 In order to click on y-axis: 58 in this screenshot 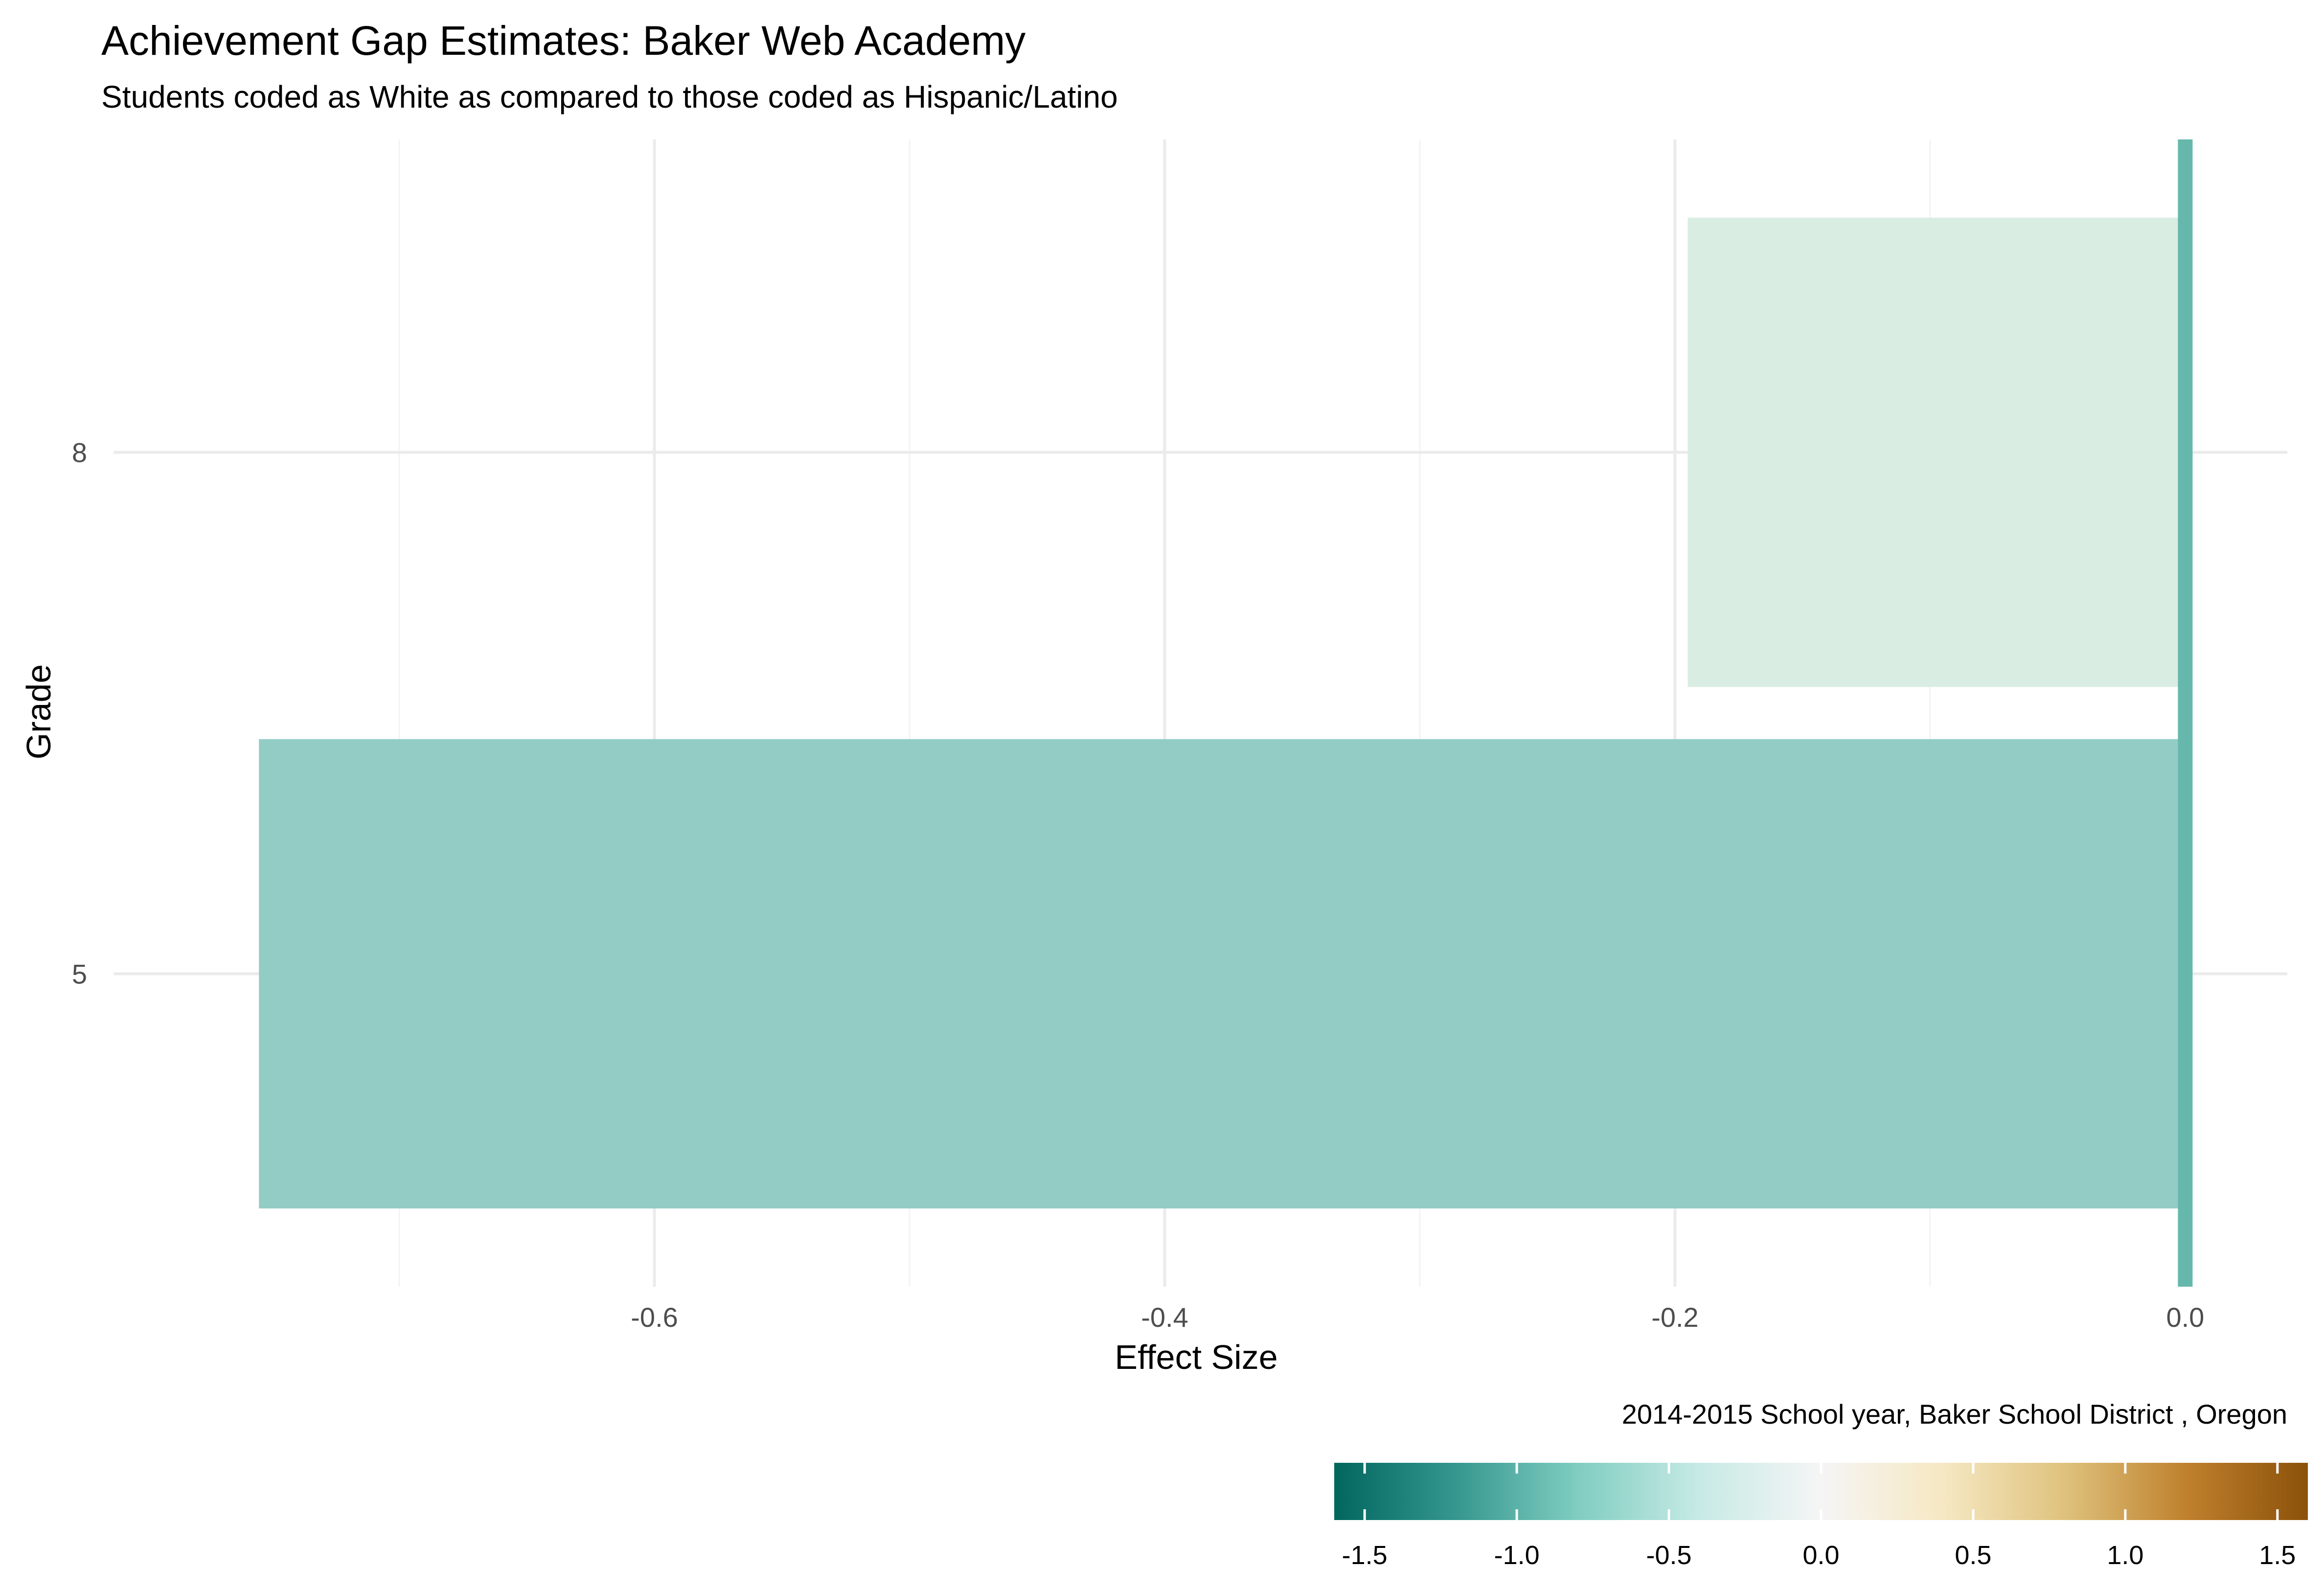, I will do `click(79, 713)`.